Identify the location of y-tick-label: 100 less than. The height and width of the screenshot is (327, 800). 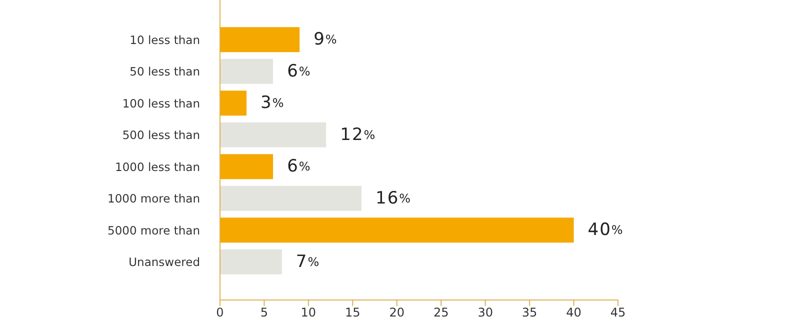
(161, 103).